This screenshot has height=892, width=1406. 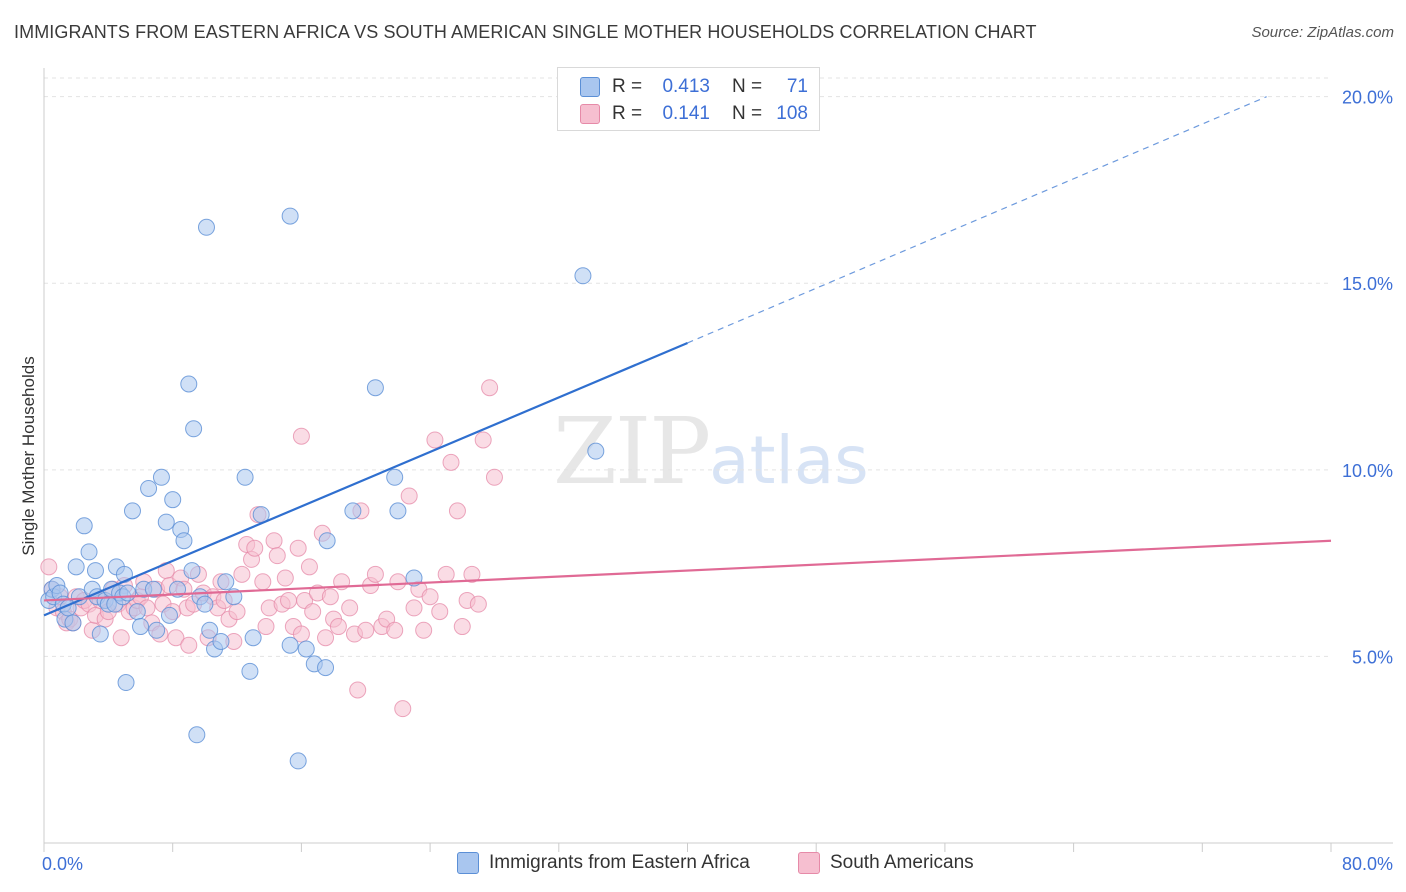 I want to click on y-tick-label: 20.0%, so click(x=1367, y=98).